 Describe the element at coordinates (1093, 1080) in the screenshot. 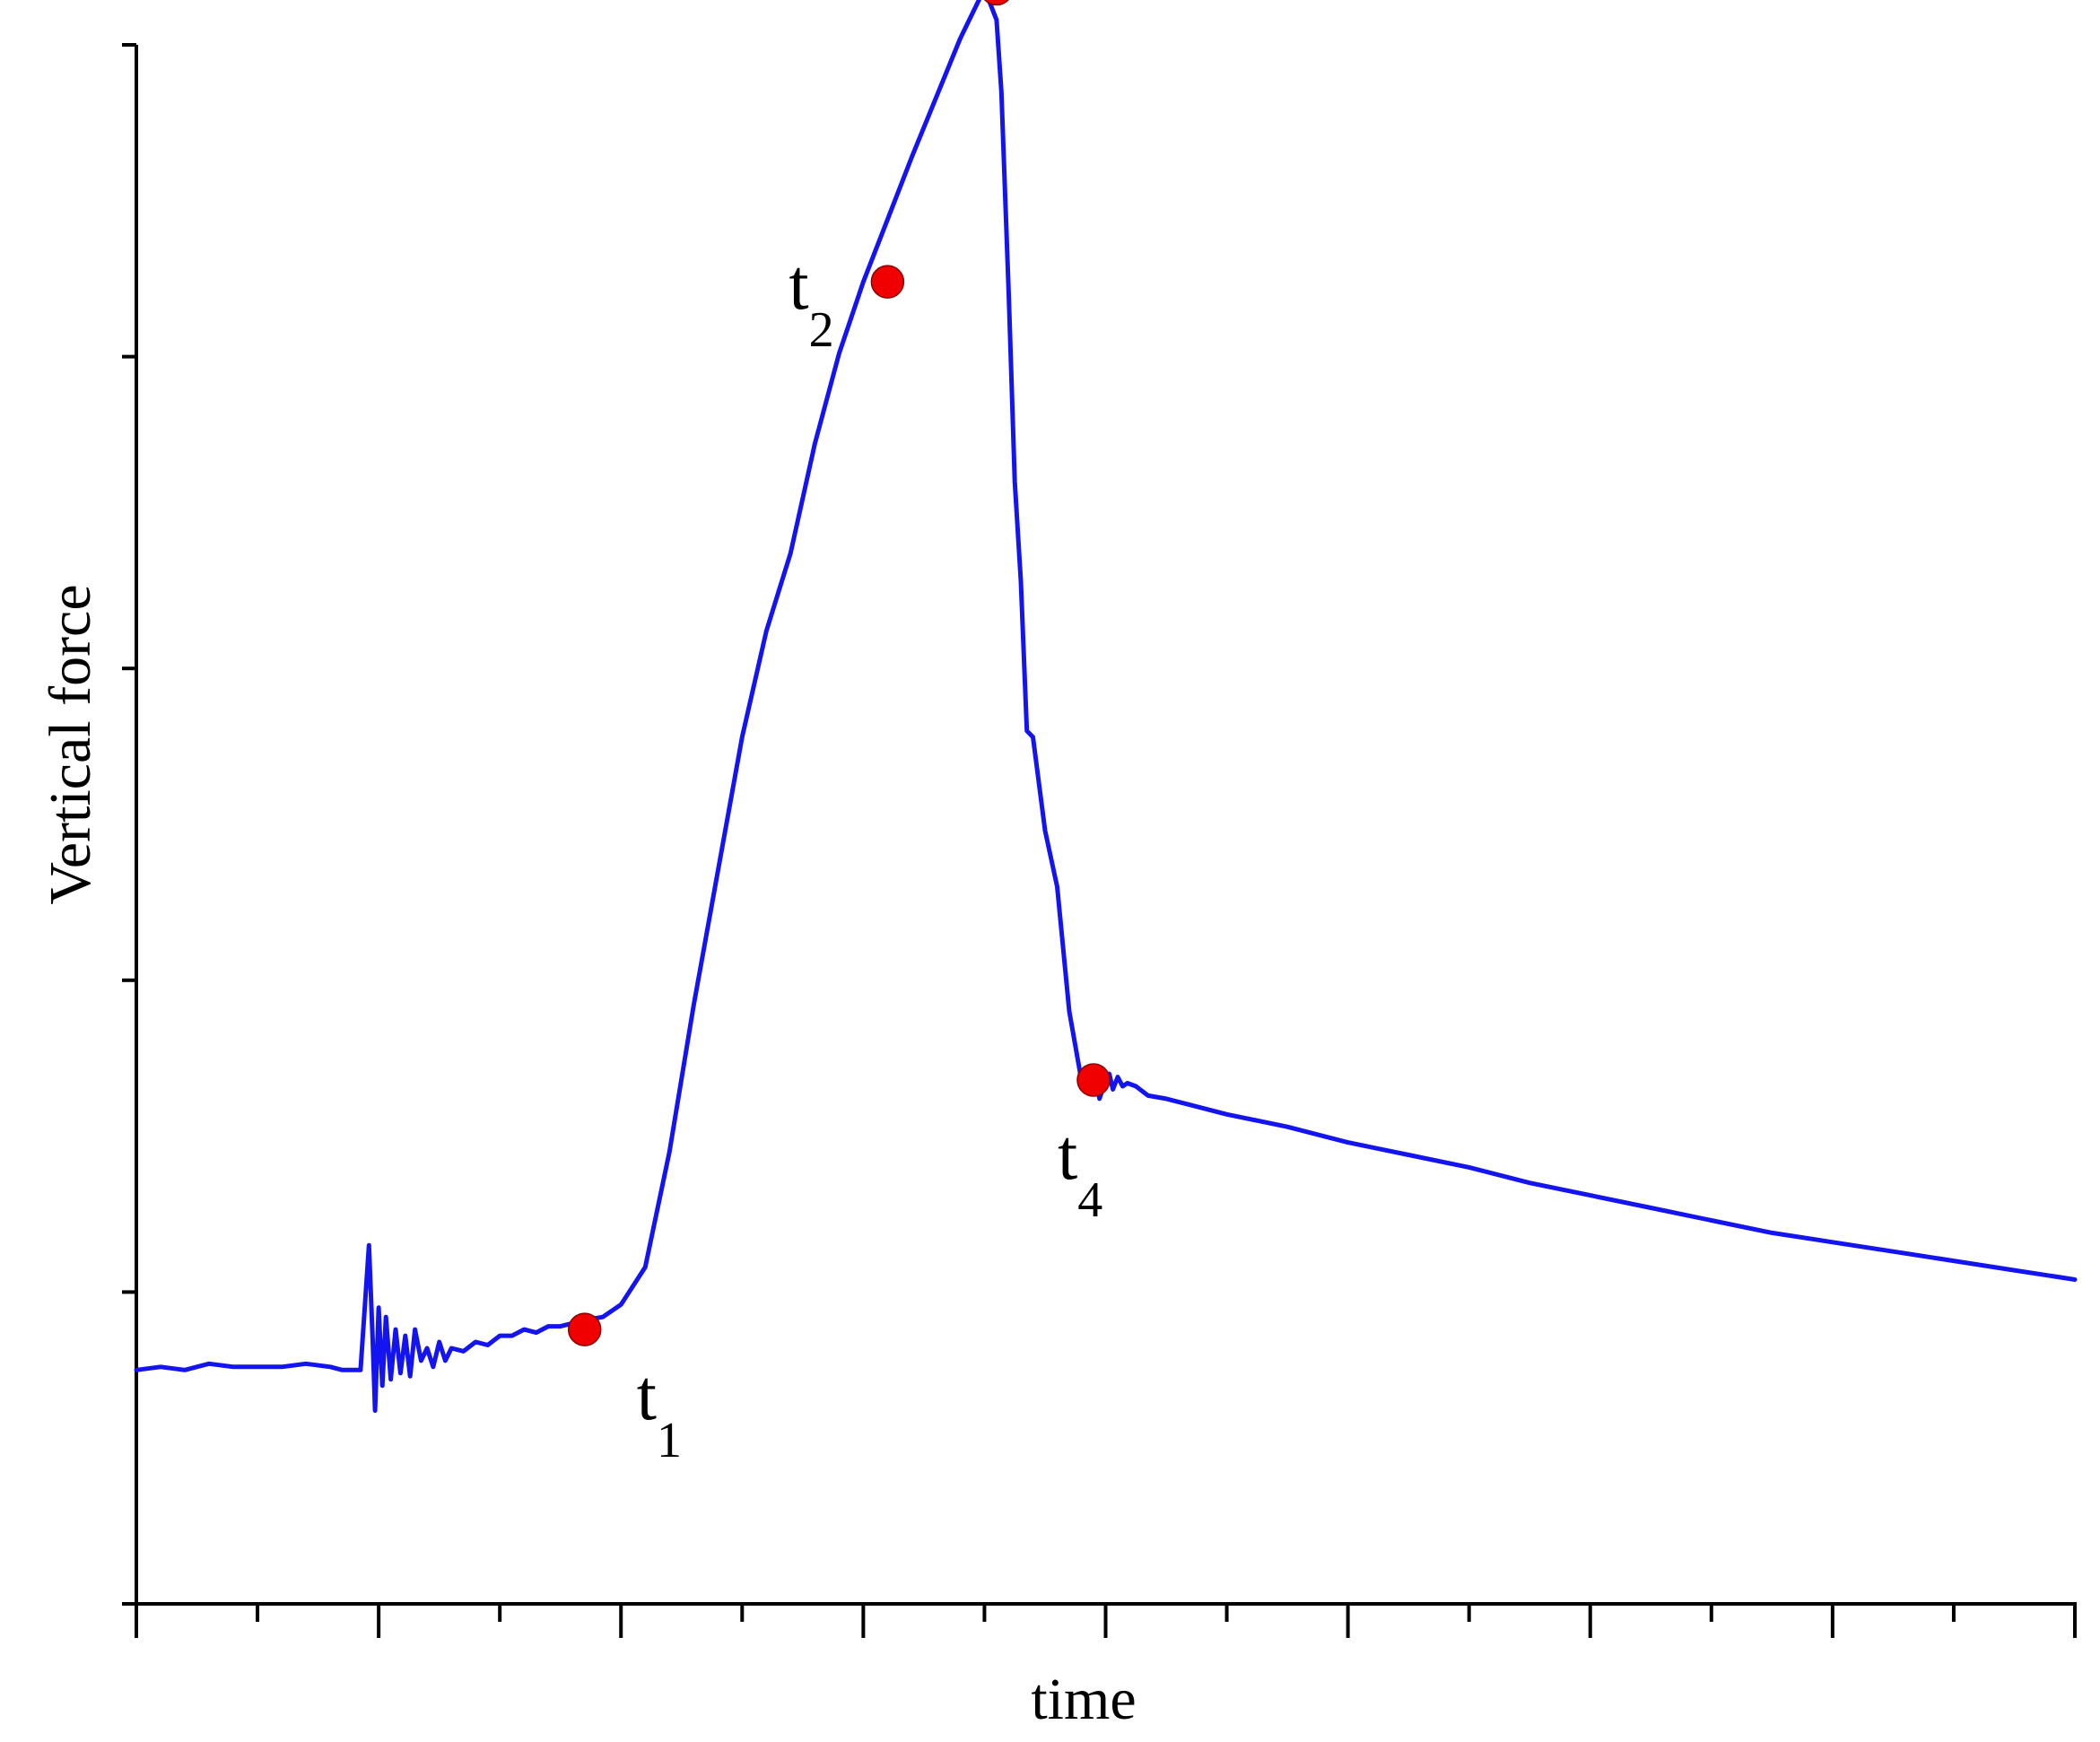

I see `marker-t4` at that location.